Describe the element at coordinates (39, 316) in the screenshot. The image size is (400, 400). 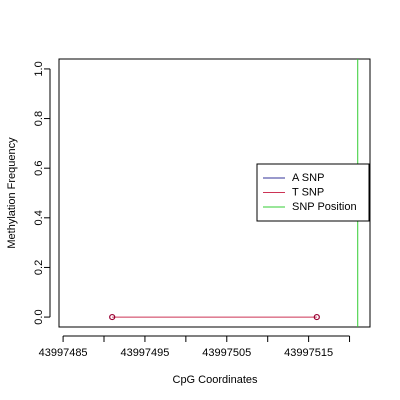
I see `y-tick-label: 0.0` at that location.